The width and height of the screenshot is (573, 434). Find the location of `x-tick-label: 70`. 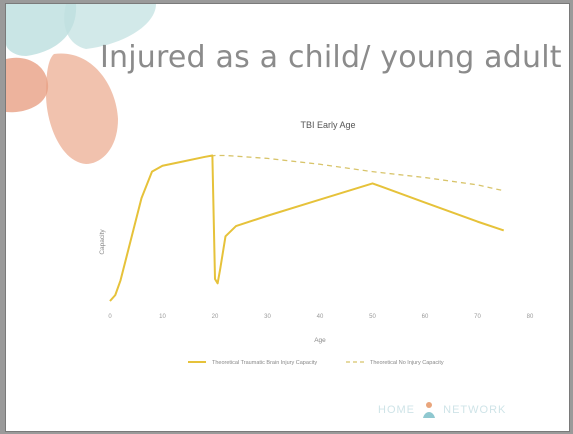

x-tick-label: 70 is located at coordinates (477, 317).